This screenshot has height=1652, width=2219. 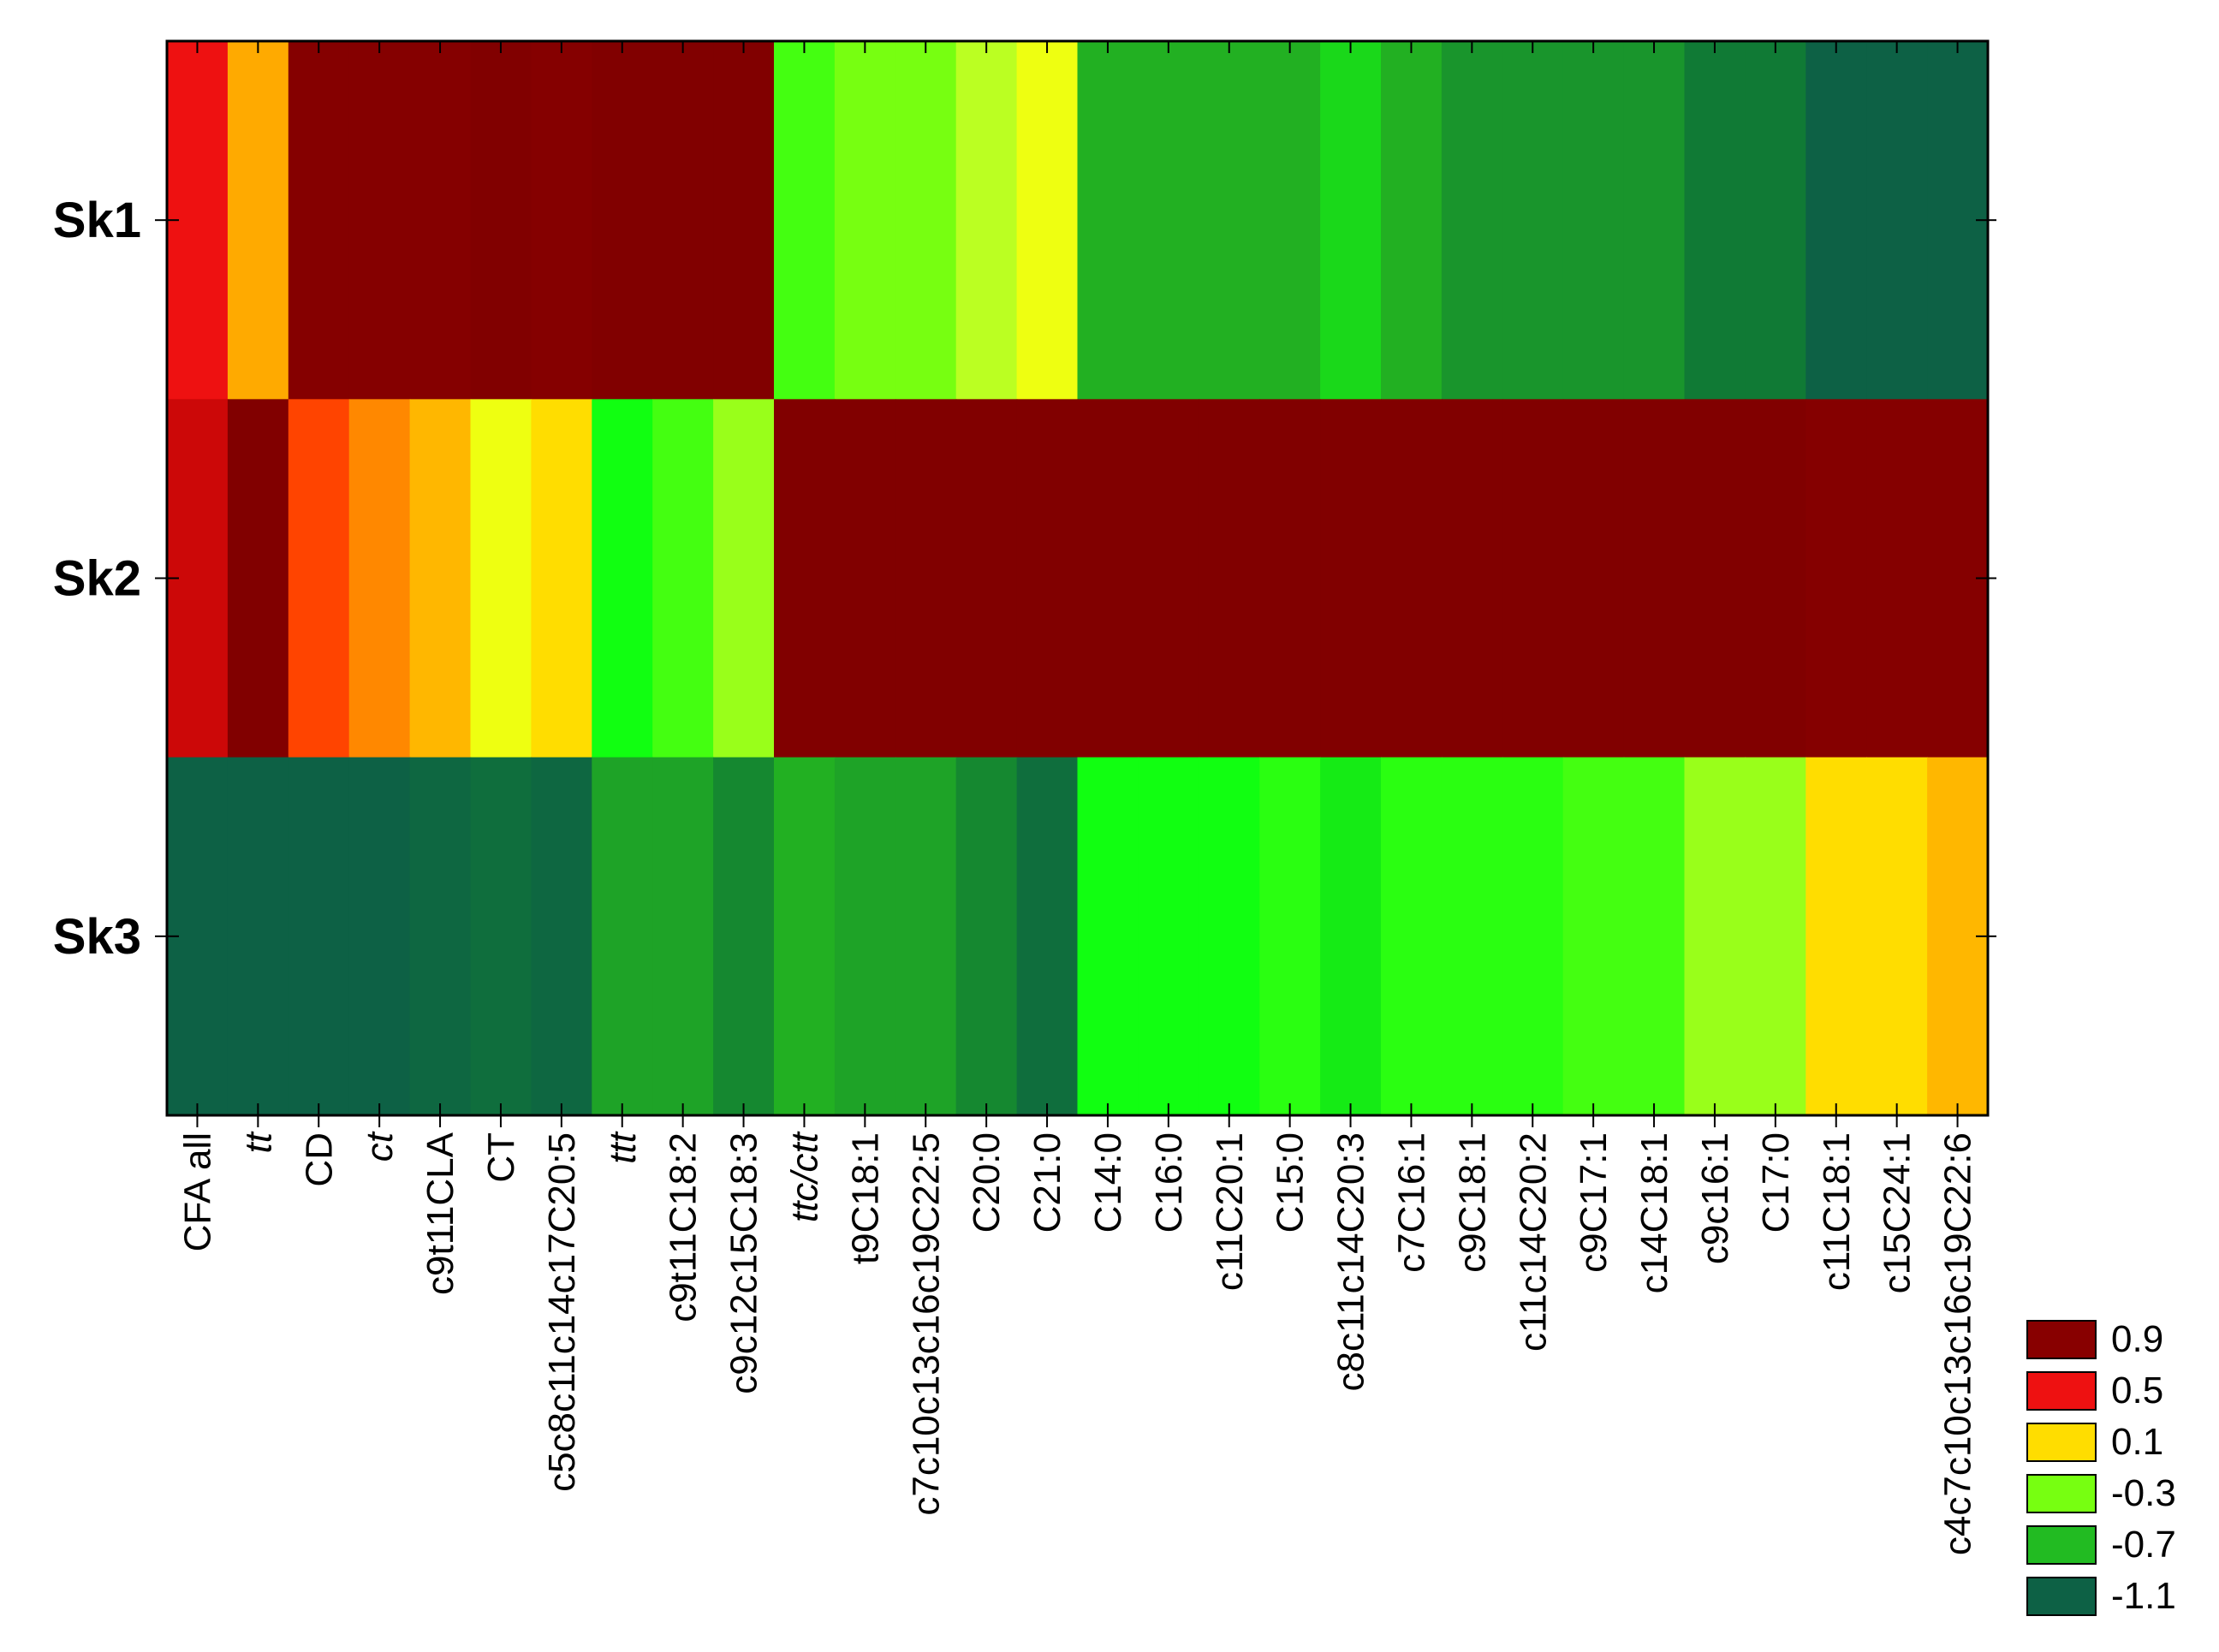 I want to click on column-label: tt, so click(x=258, y=1142).